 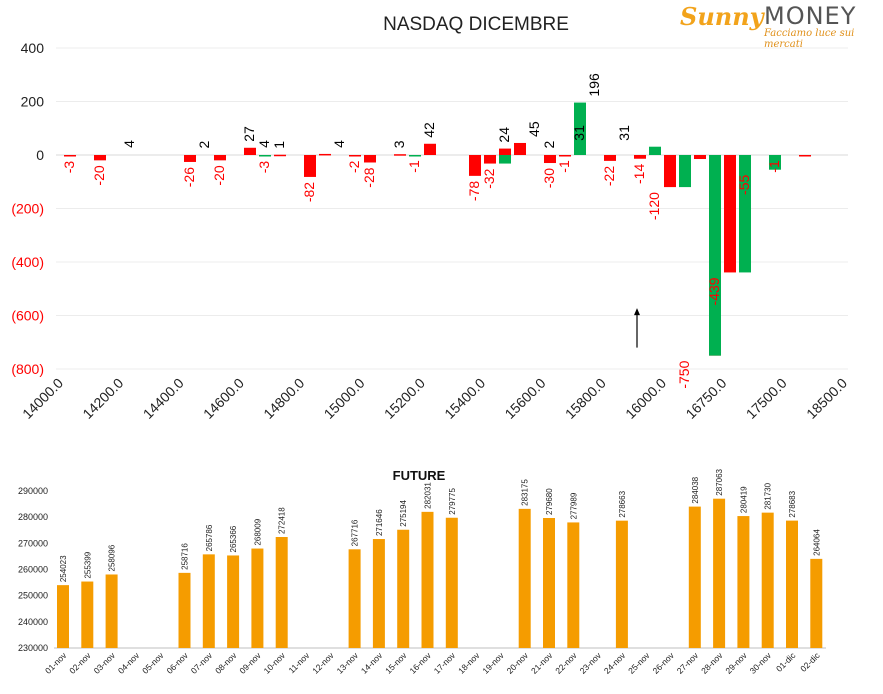 What do you see at coordinates (396, 663) in the screenshot?
I see `future-category-label: 15-nov` at bounding box center [396, 663].